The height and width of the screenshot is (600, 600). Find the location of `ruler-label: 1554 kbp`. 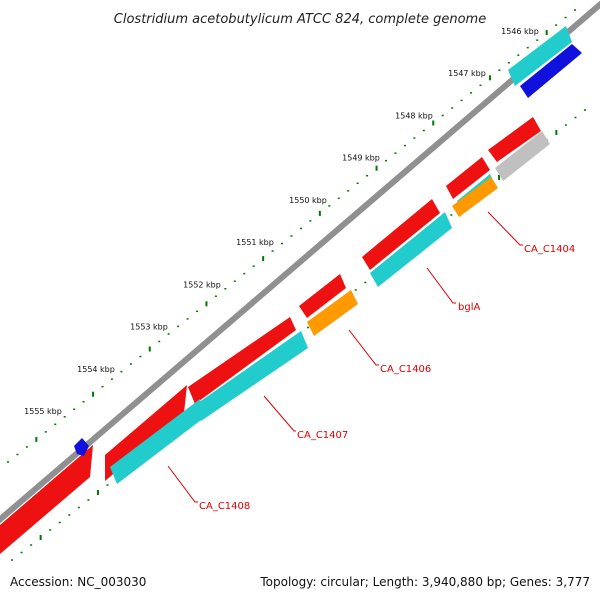

ruler-label: 1554 kbp is located at coordinates (96, 369).